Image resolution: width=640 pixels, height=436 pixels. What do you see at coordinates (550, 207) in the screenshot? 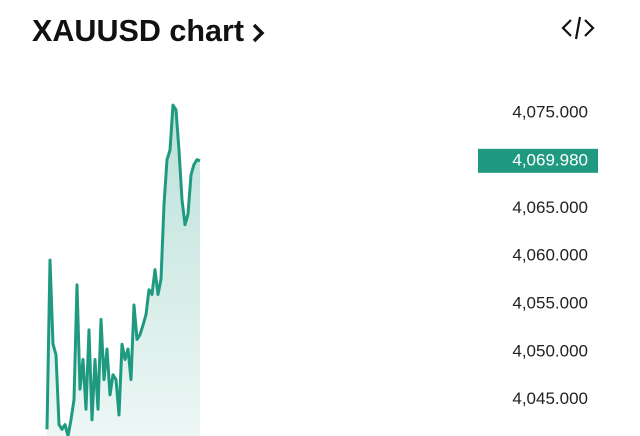
I see `y-tick-label: 4,065.000` at bounding box center [550, 207].